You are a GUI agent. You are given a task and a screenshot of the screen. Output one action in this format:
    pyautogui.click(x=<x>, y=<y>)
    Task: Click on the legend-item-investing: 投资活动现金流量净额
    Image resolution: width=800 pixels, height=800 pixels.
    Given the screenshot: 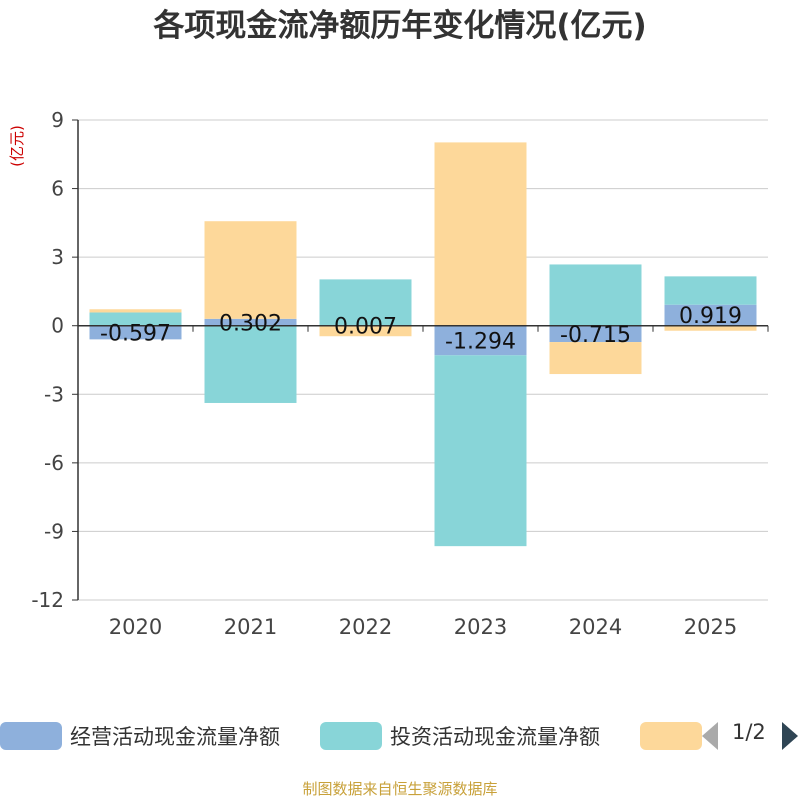 What is the action you would take?
    pyautogui.click(x=460, y=736)
    